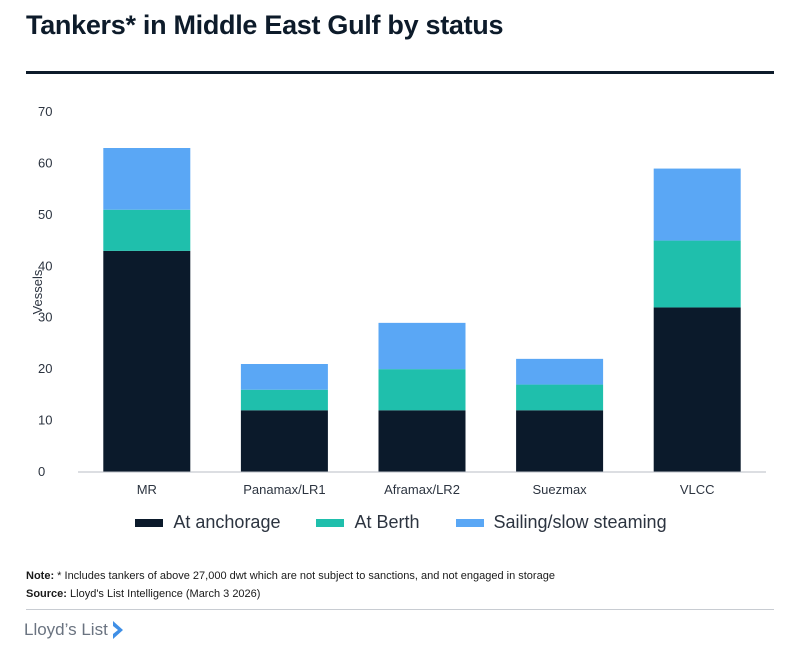 The height and width of the screenshot is (656, 802). I want to click on x-tick-label: Panamax/LR1, so click(284, 489).